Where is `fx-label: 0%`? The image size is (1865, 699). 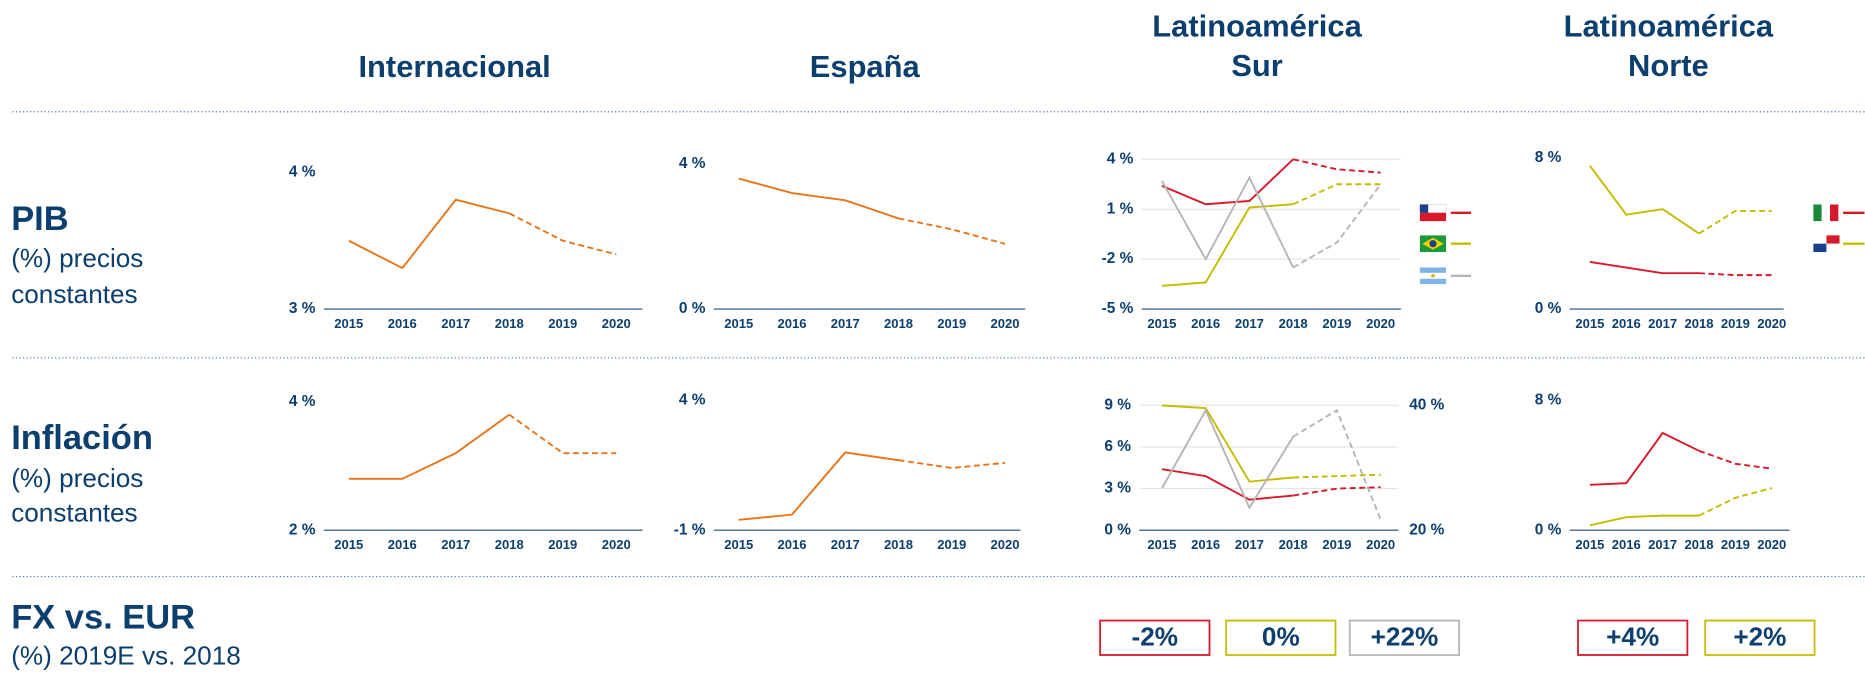 fx-label: 0% is located at coordinates (1281, 636).